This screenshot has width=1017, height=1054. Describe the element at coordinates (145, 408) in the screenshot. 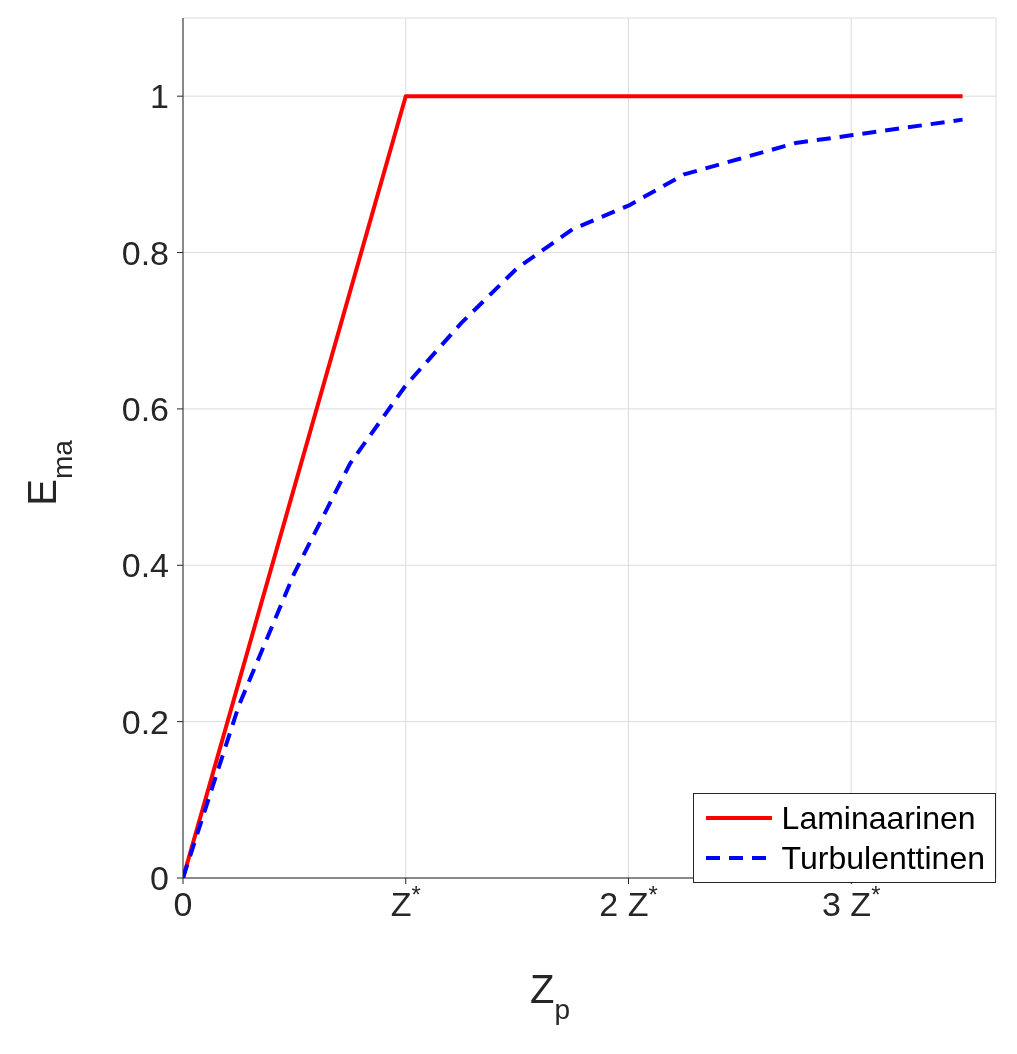

I see `y-tick-label: 0.6` at that location.